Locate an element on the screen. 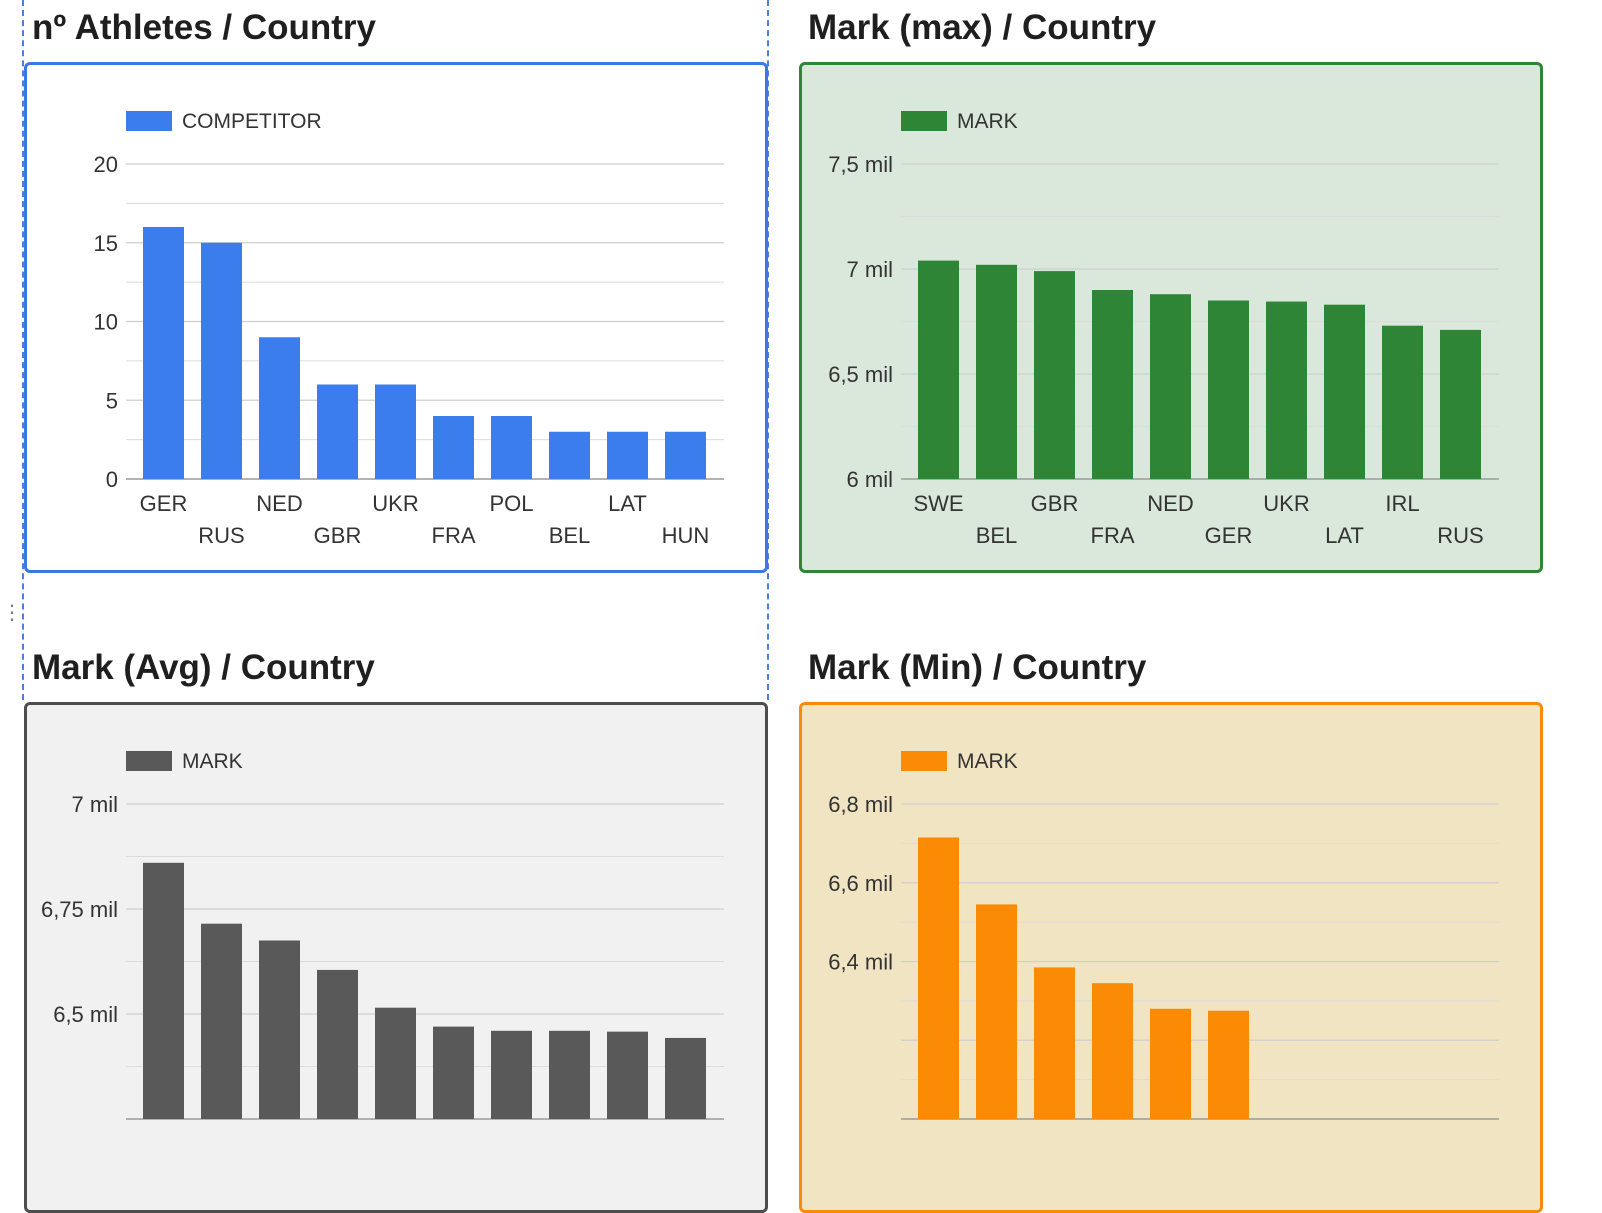 The height and width of the screenshot is (1213, 1602). x-tick-label: IRL is located at coordinates (1402, 503).